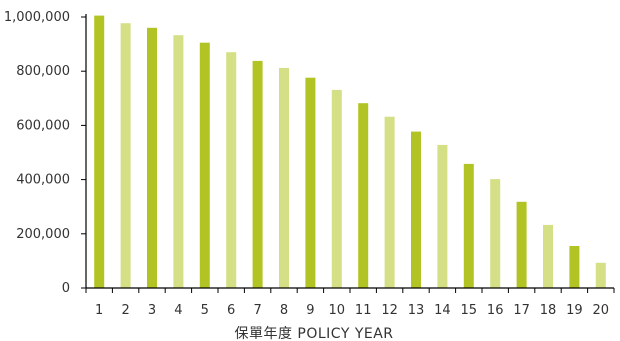 This screenshot has width=620, height=341. I want to click on x-tick-label: 16, so click(495, 310).